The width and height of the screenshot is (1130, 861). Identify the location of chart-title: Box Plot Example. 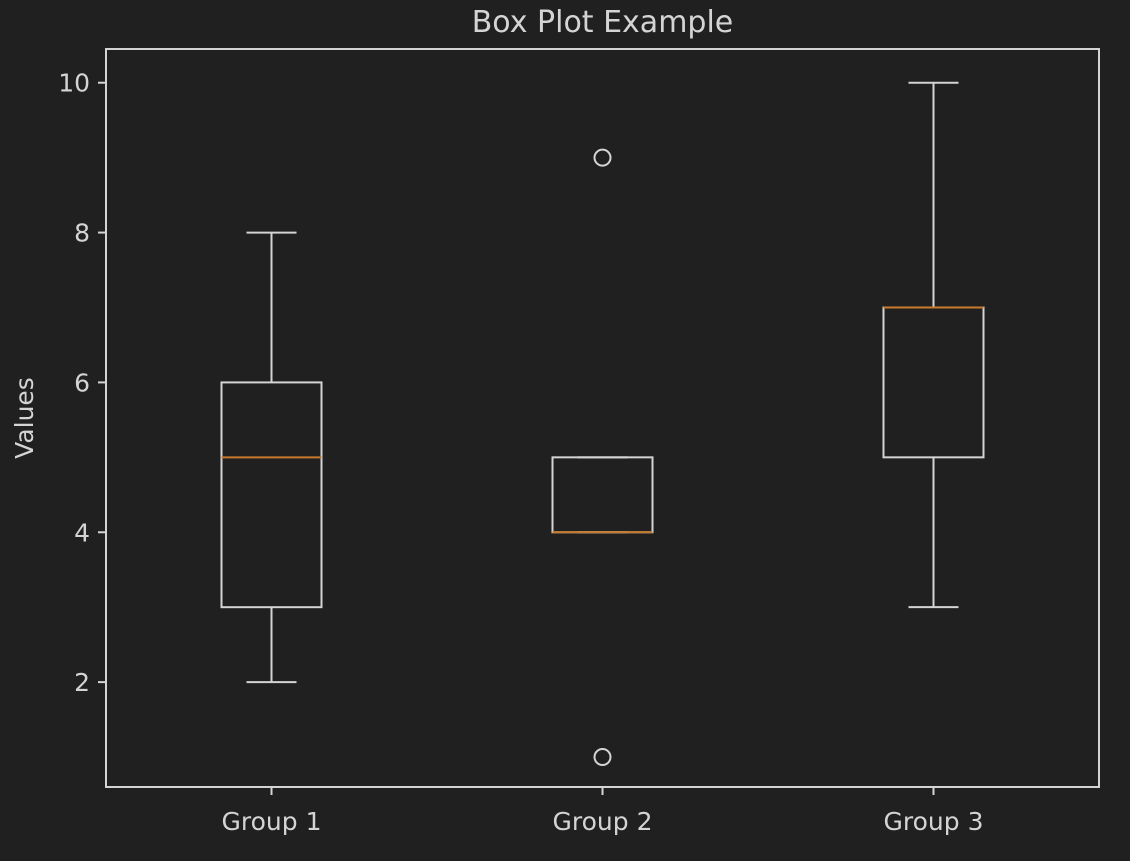
(603, 22).